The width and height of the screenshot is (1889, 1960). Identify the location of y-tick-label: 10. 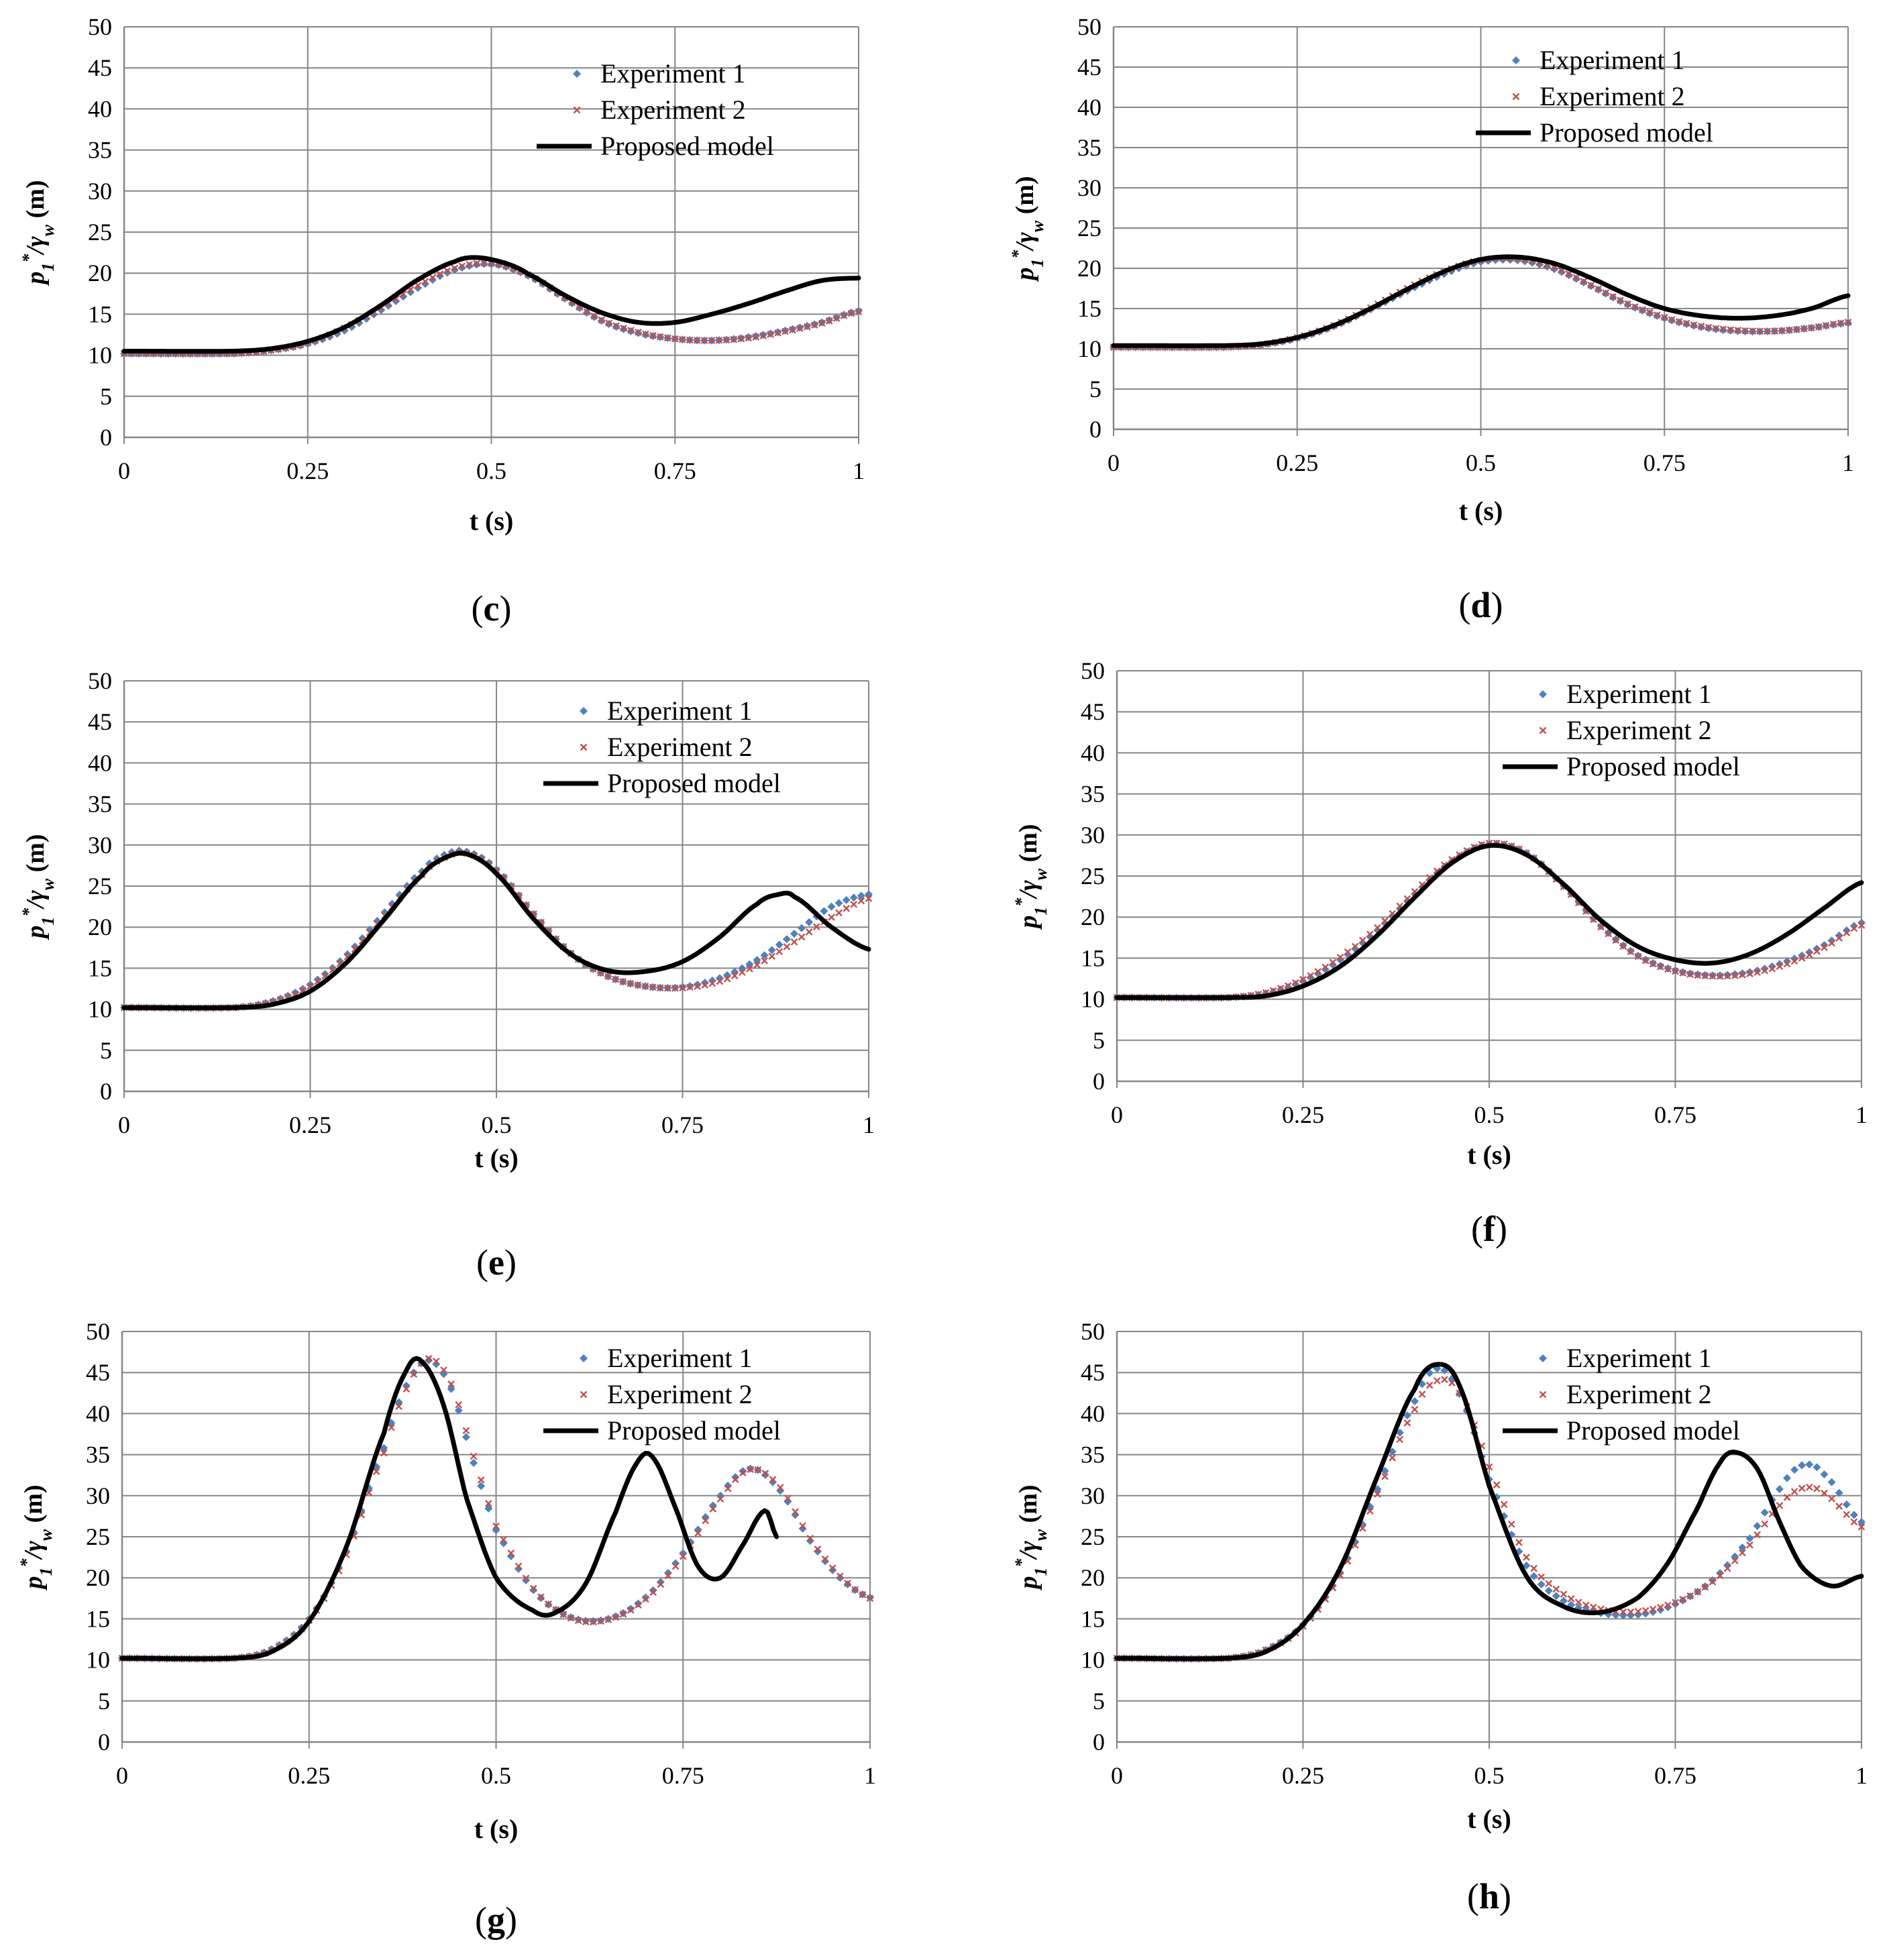
(1089, 348).